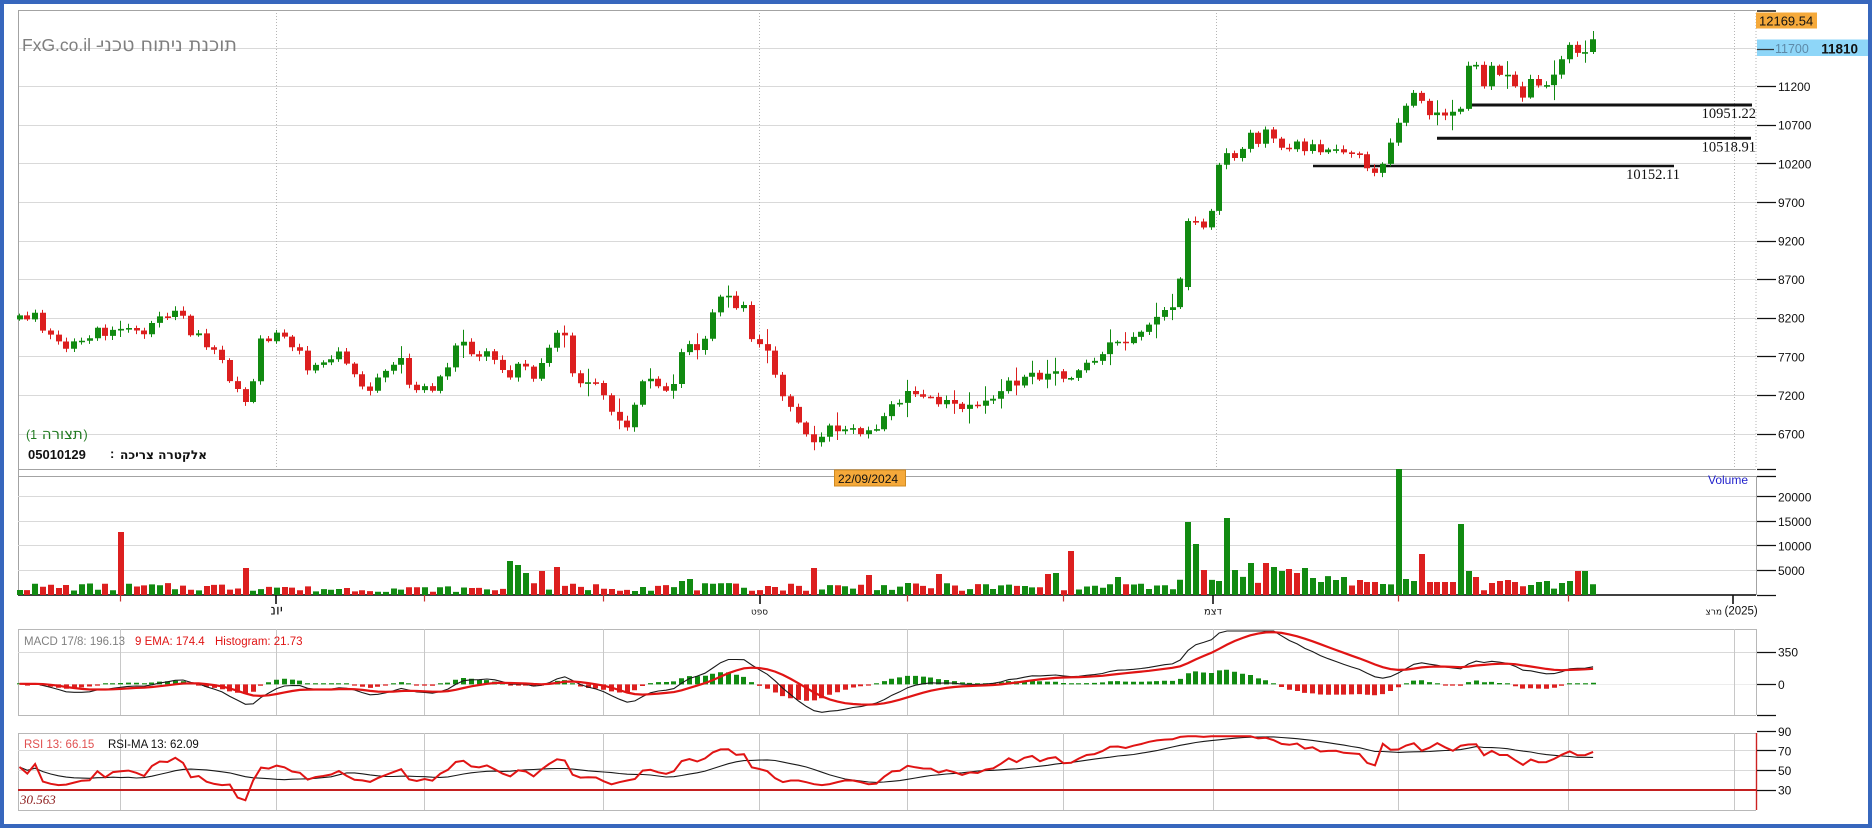 The width and height of the screenshot is (1872, 828). What do you see at coordinates (1792, 49) in the screenshot?
I see `svg-text: 11700` at bounding box center [1792, 49].